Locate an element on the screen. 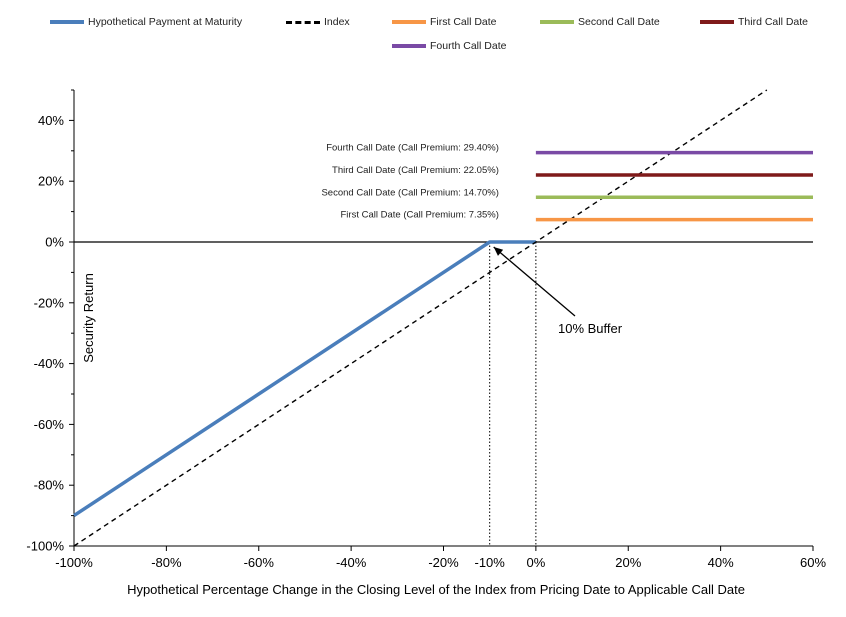 This screenshot has width=846, height=617. x-tick-label: 40% is located at coordinates (721, 562).